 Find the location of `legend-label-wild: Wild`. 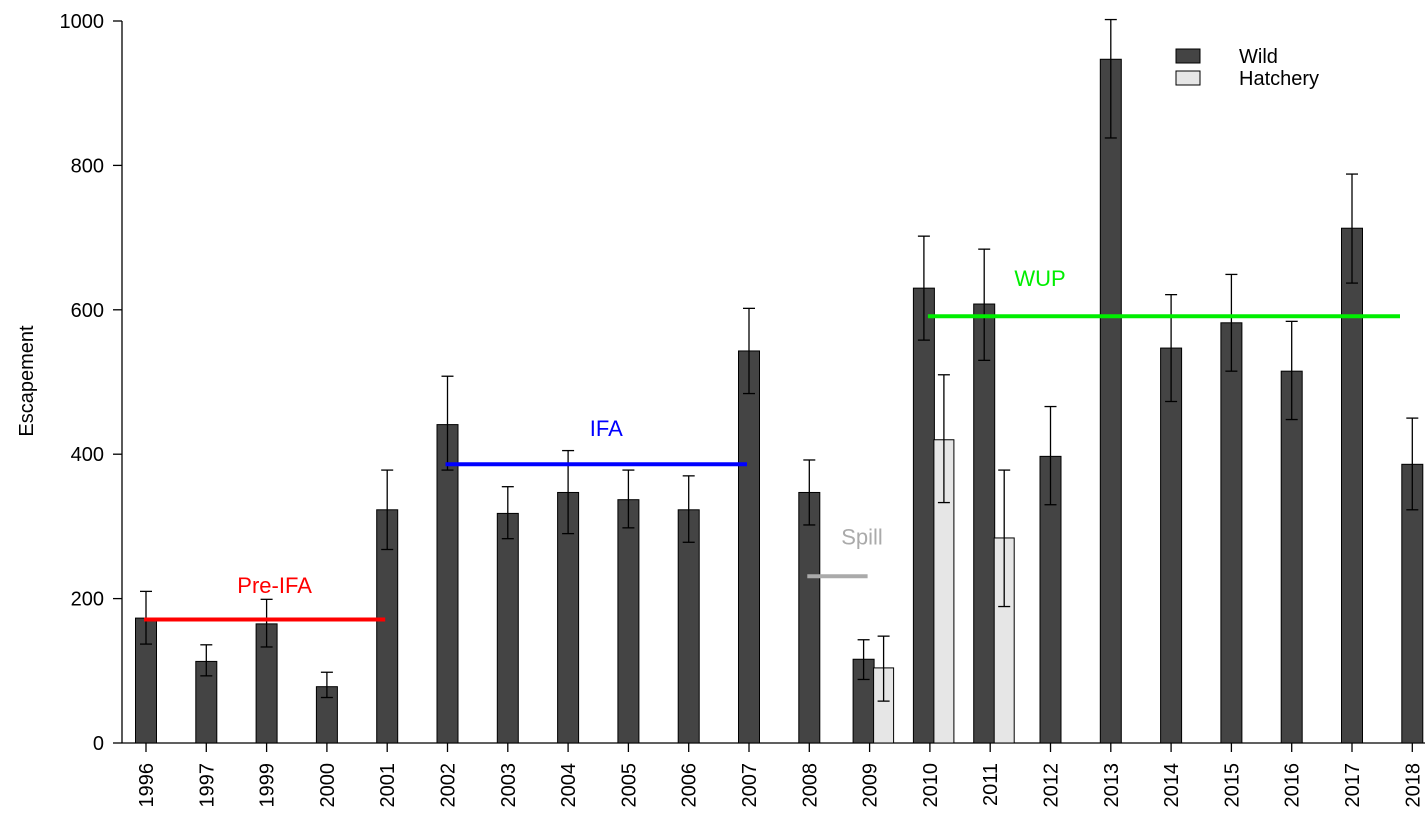

legend-label-wild: Wild is located at coordinates (1258, 57).